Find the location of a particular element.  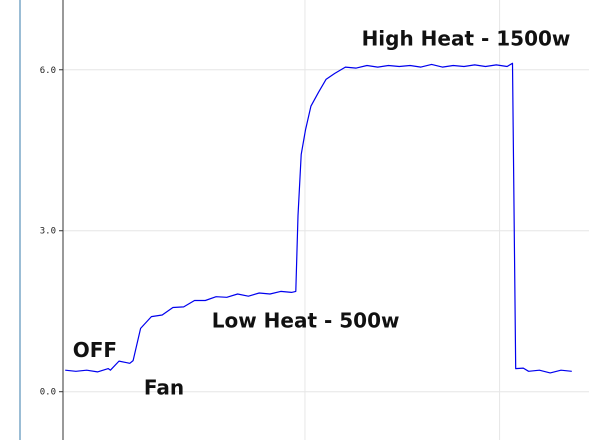

annotation-label: High Heat - 1500w is located at coordinates (466, 39).